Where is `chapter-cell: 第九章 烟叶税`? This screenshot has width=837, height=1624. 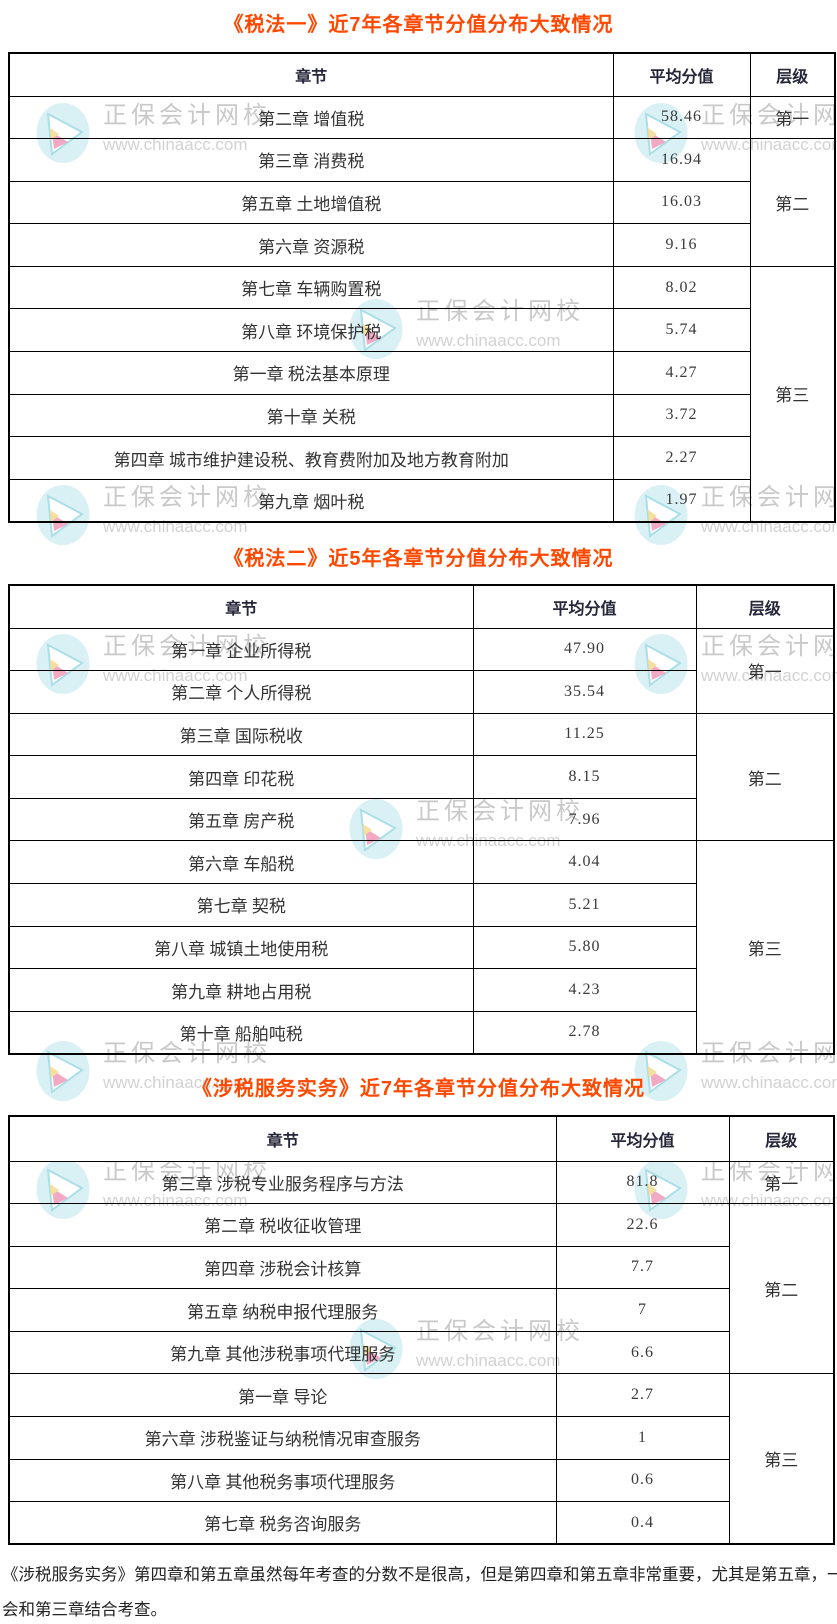
chapter-cell: 第九章 烟叶税 is located at coordinates (311, 500).